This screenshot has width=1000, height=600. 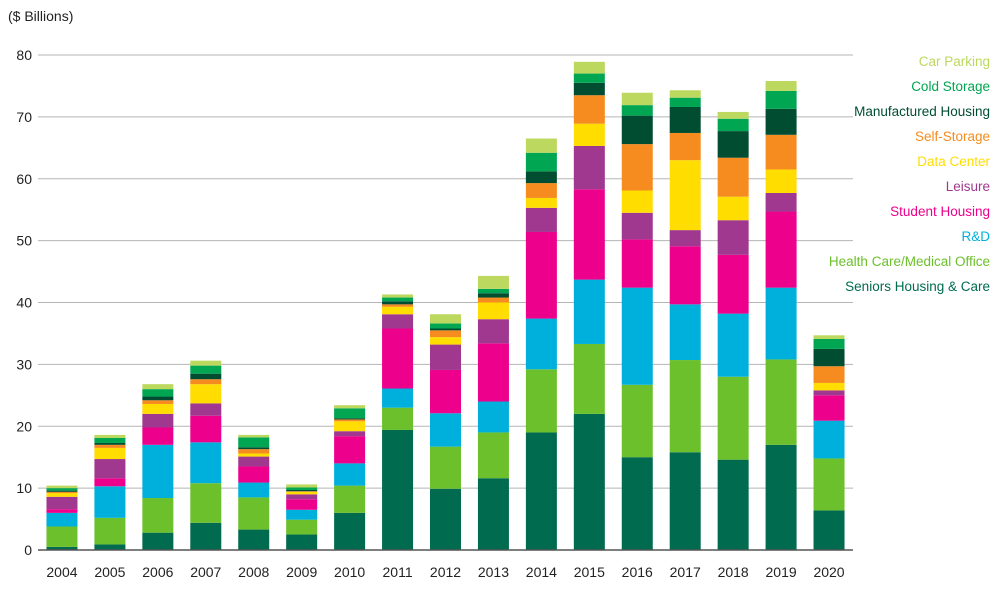 I want to click on x-tick-label: 2019, so click(x=781, y=572).